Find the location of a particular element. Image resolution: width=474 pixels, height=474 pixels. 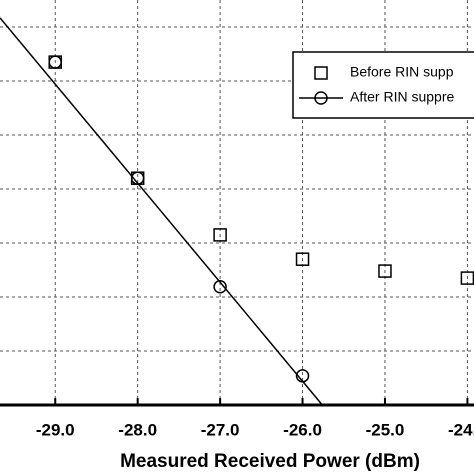

x-tick-label: -29.0 is located at coordinates (55, 429).